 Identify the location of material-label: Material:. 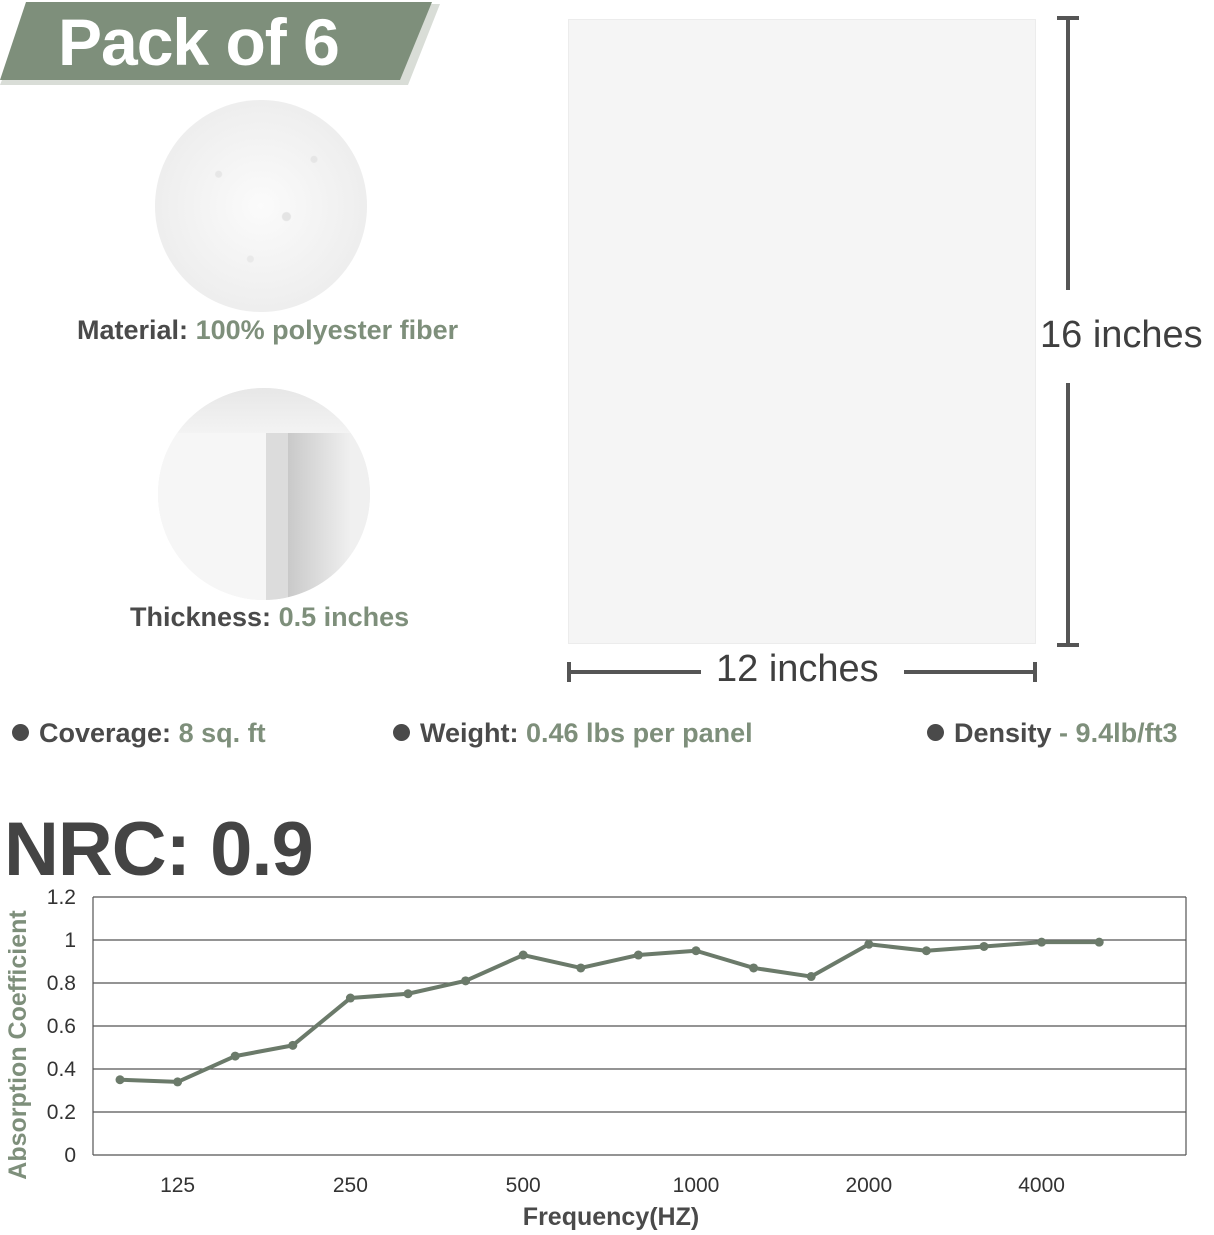
(133, 330).